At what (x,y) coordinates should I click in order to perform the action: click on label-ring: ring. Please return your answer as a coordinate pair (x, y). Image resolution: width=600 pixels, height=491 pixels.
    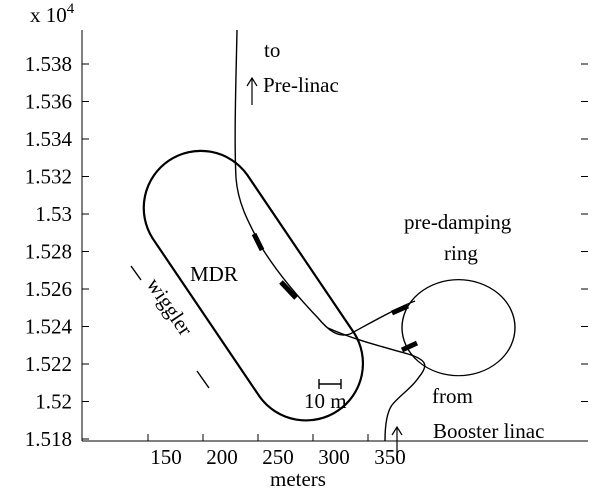
    Looking at the image, I should click on (461, 253).